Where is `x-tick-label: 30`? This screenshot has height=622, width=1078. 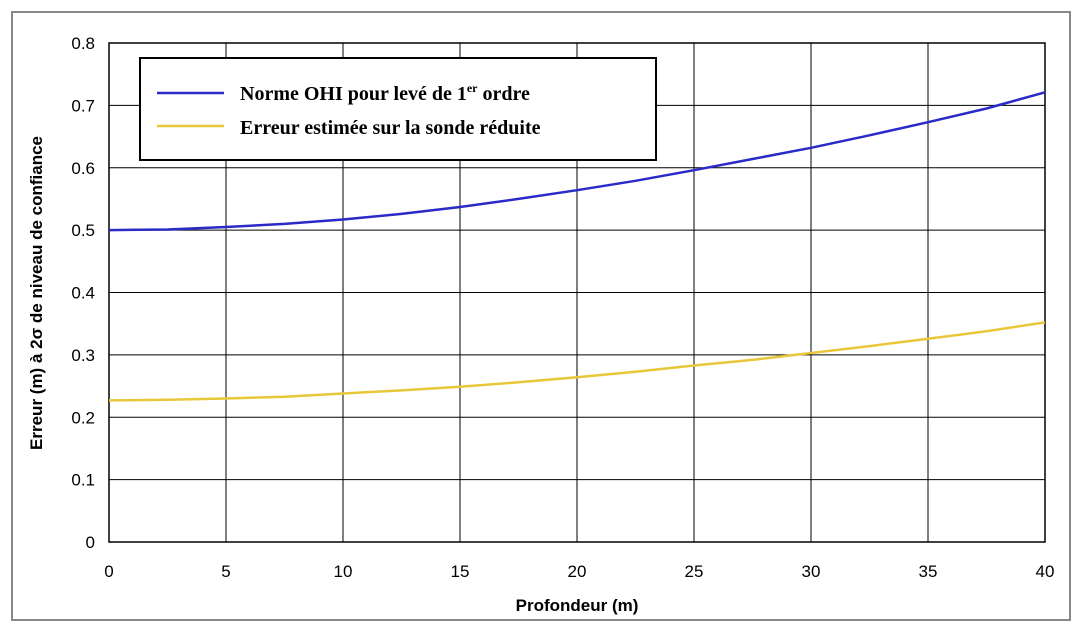 x-tick-label: 30 is located at coordinates (811, 571).